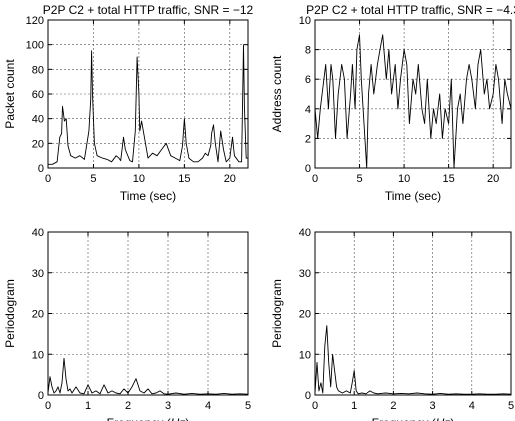 This screenshot has height=421, width=515. Describe the element at coordinates (308, 139) in the screenshot. I see `y-tick-label: 2` at that location.